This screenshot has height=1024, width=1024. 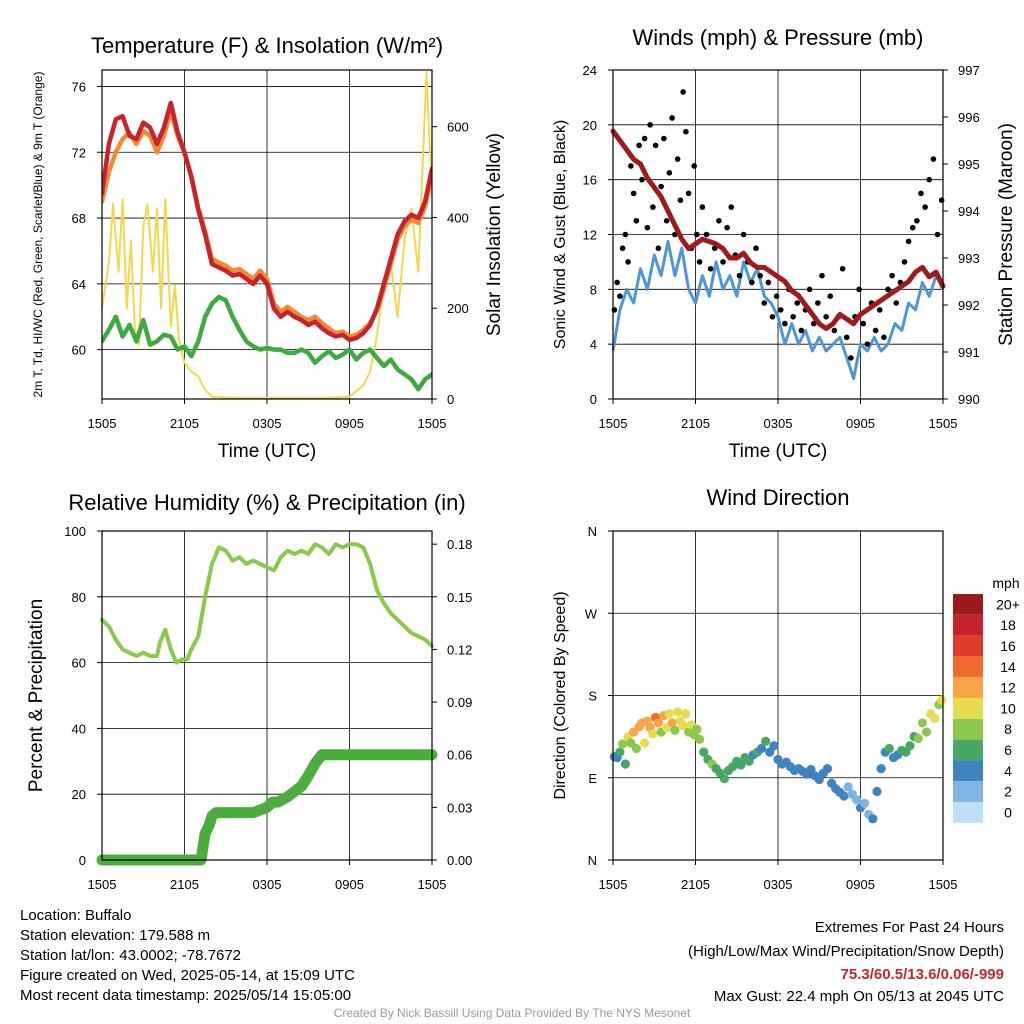 What do you see at coordinates (1005, 583) in the screenshot?
I see `dir-legend-title: mph` at bounding box center [1005, 583].